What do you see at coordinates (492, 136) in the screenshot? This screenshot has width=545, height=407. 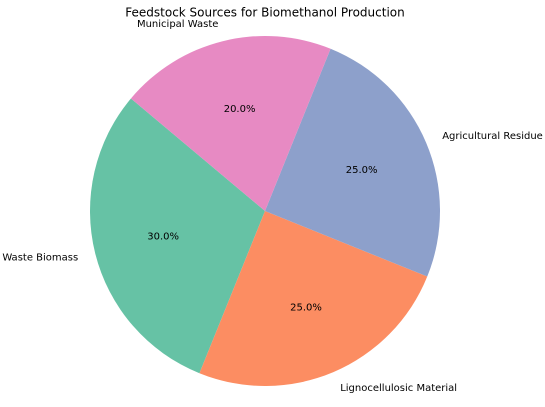 I see `slice-label: Agricultural Residue` at bounding box center [492, 136].